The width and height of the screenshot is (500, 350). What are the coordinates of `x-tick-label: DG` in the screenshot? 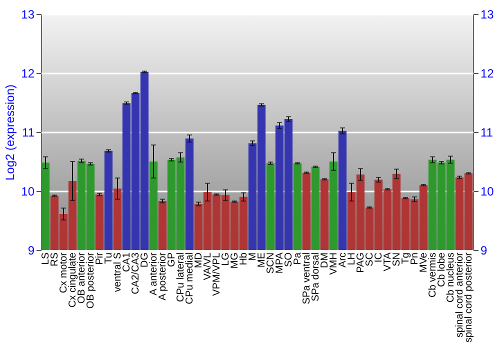 It's located at (145, 260).